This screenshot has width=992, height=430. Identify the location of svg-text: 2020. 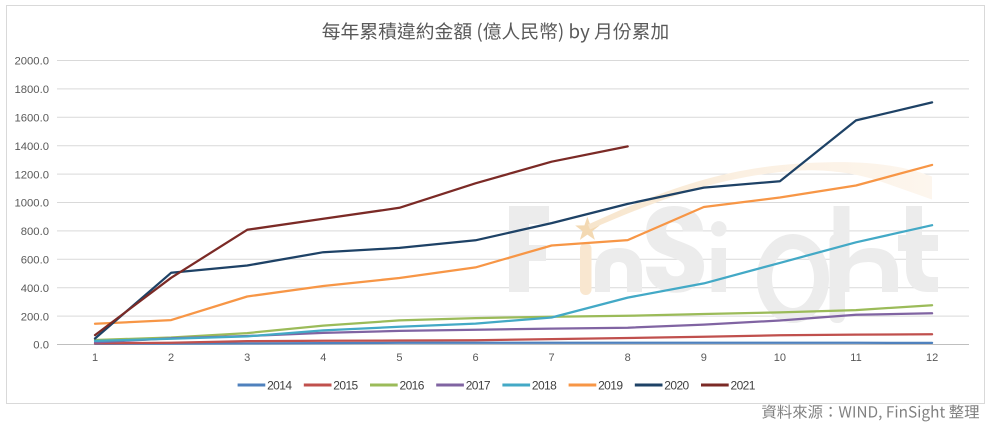
(676, 386).